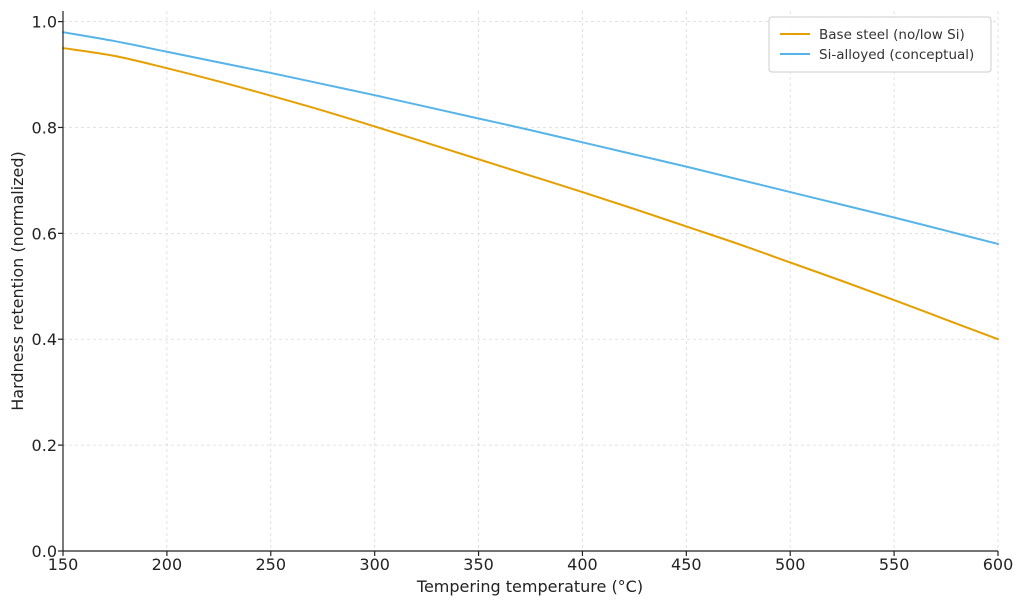 The width and height of the screenshot is (1024, 605). What do you see at coordinates (47, 287) in the screenshot?
I see `y-ticks: 0.0 0.2 0.4 0.6 0.8 1.0` at bounding box center [47, 287].